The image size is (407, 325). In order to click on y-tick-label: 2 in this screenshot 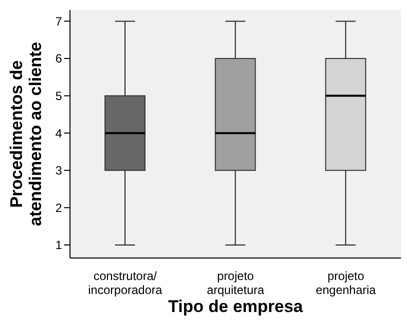, I will do `click(58, 207)`.